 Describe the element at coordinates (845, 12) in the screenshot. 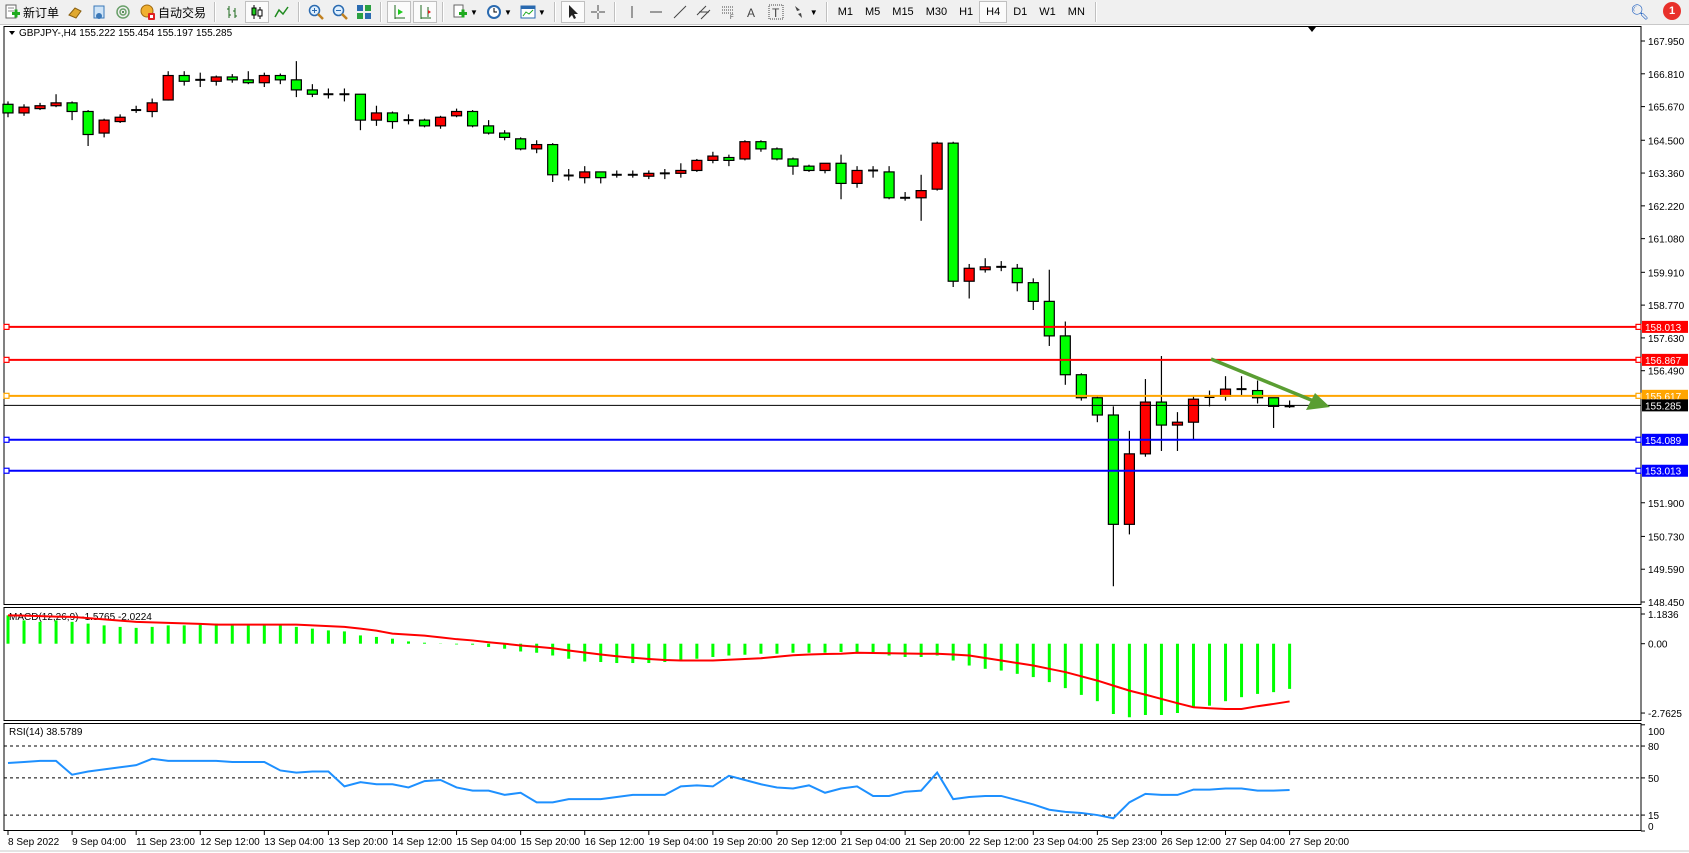

I see `timeframe-m1: M1` at that location.